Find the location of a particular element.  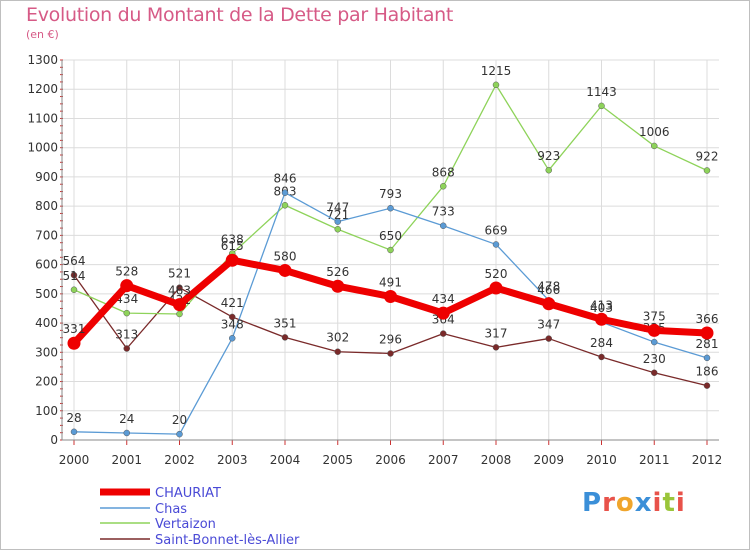

data-label: 284 is located at coordinates (601, 343).